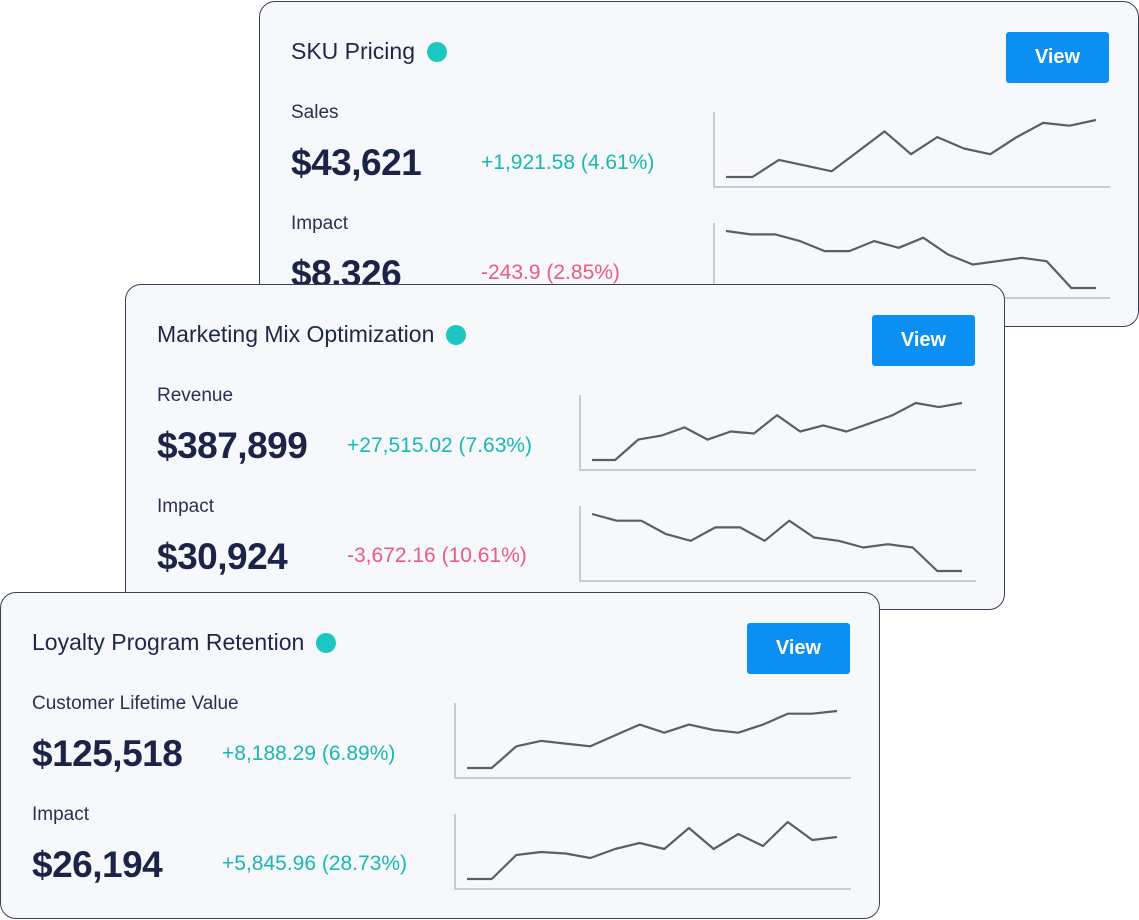 The width and height of the screenshot is (1139, 920). What do you see at coordinates (353, 51) in the screenshot?
I see `card-title-text: SKU Pricing` at bounding box center [353, 51].